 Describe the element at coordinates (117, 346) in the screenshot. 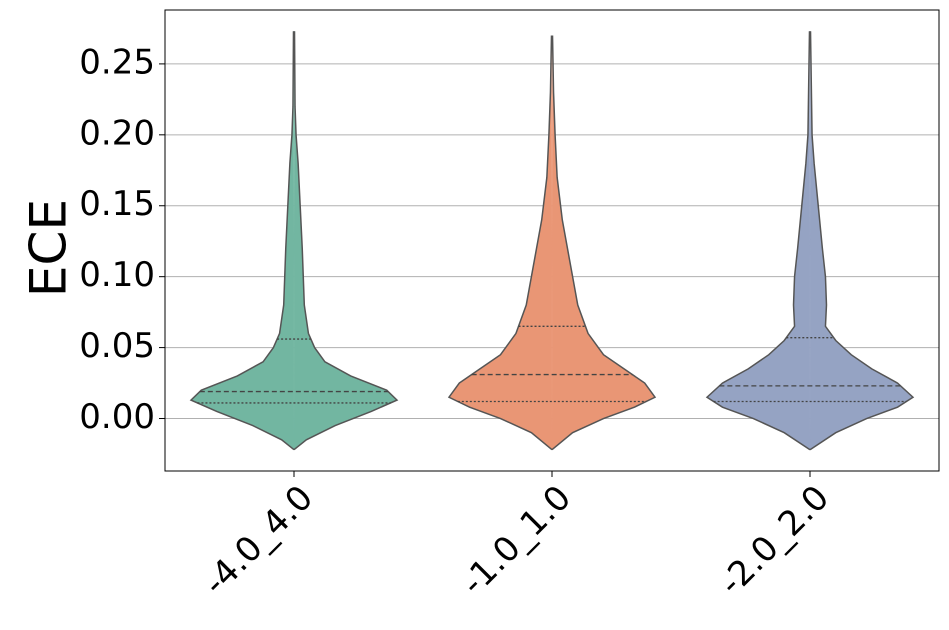

I see `y-tick-label: 0.05` at that location.